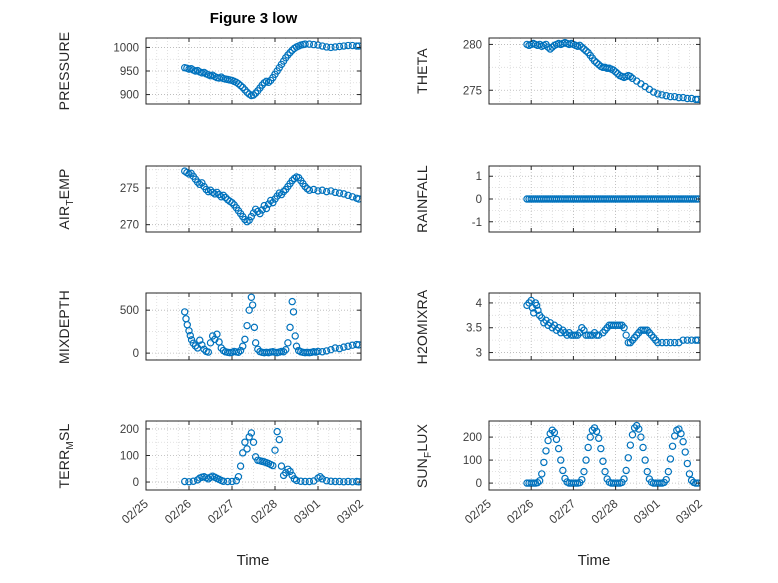 Image resolution: width=778 pixels, height=583 pixels. What do you see at coordinates (479, 177) in the screenshot?
I see `svg-text: 1` at bounding box center [479, 177].